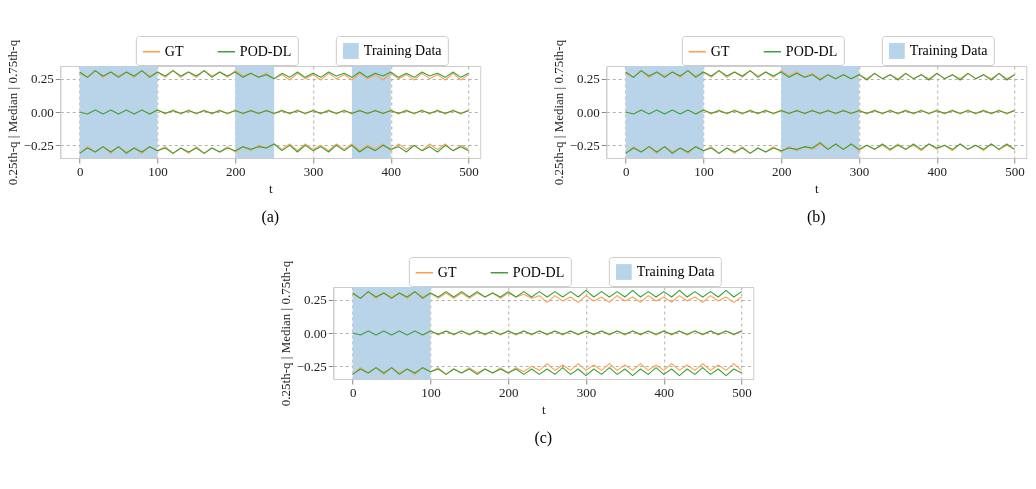 This screenshot has height=489, width=1036. What do you see at coordinates (270, 217) in the screenshot?
I see `text: (a)` at bounding box center [270, 217].